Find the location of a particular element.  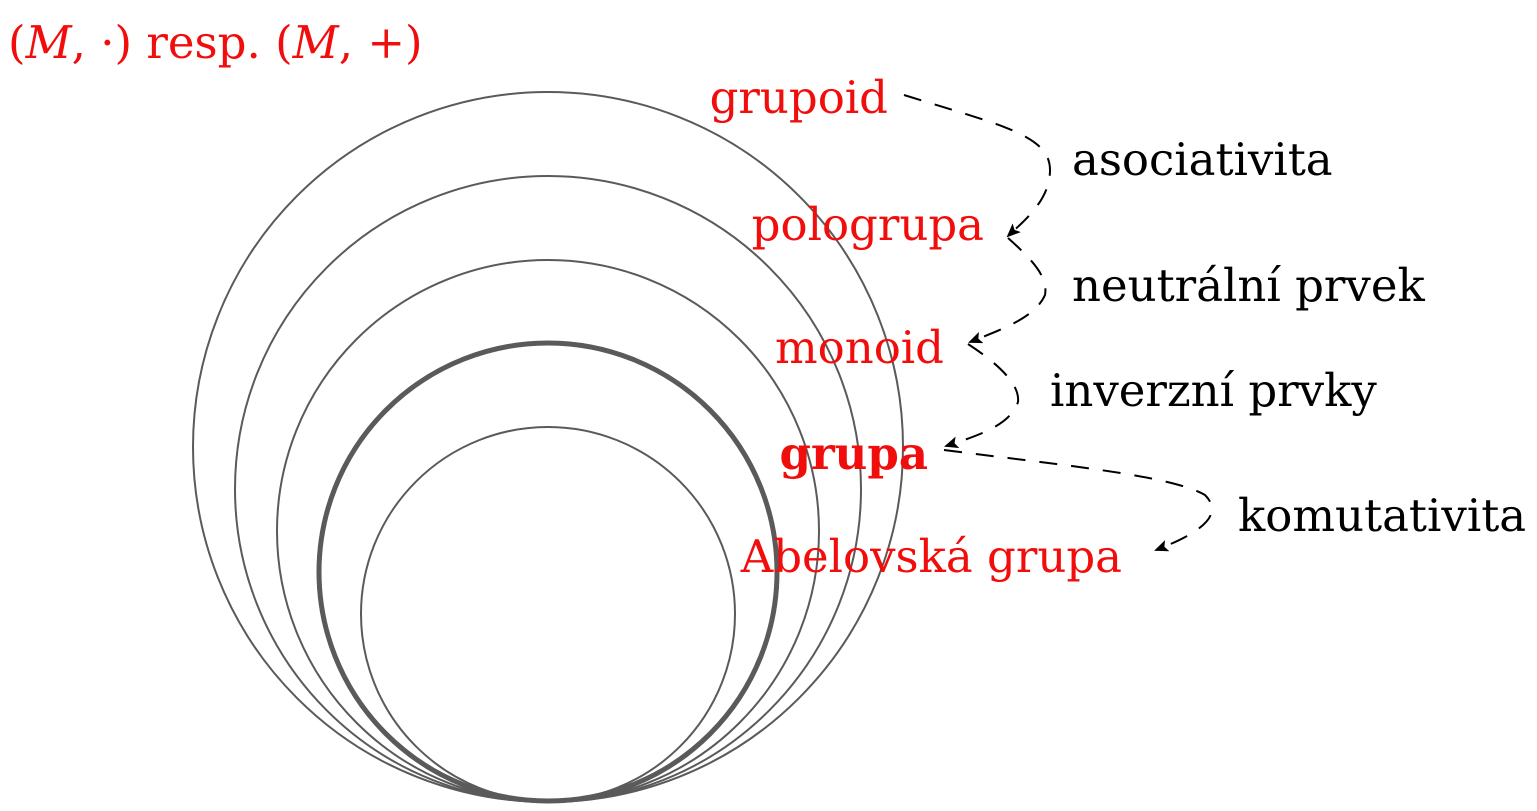

label-monoid: monoid is located at coordinates (859, 347).